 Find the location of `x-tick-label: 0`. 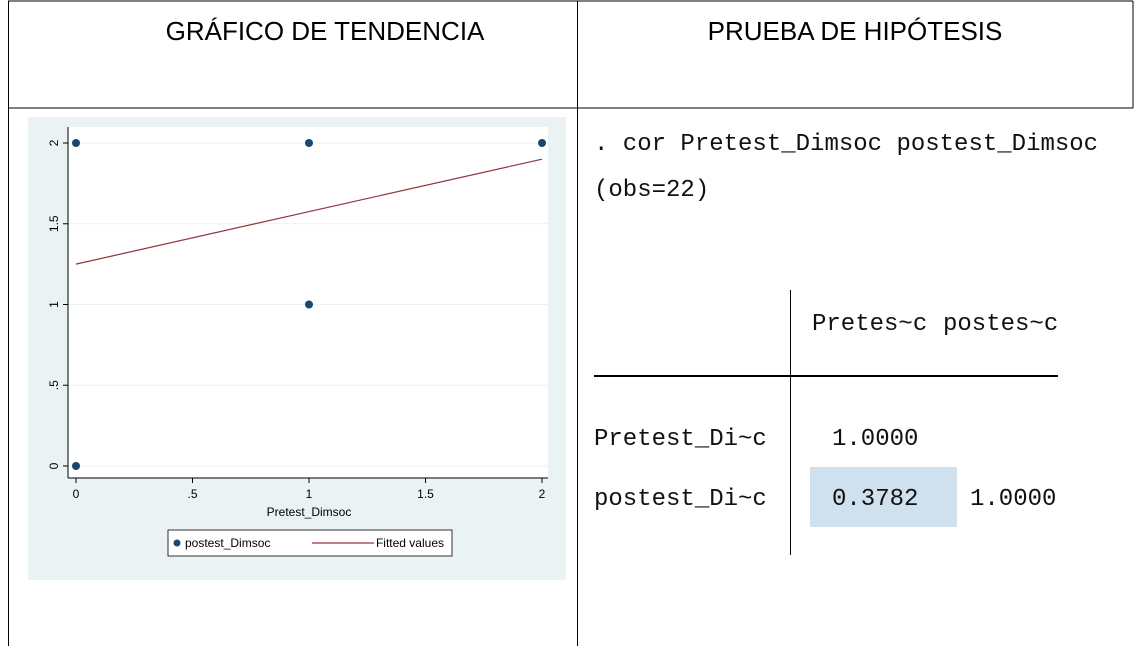

x-tick-label: 0 is located at coordinates (76, 494).